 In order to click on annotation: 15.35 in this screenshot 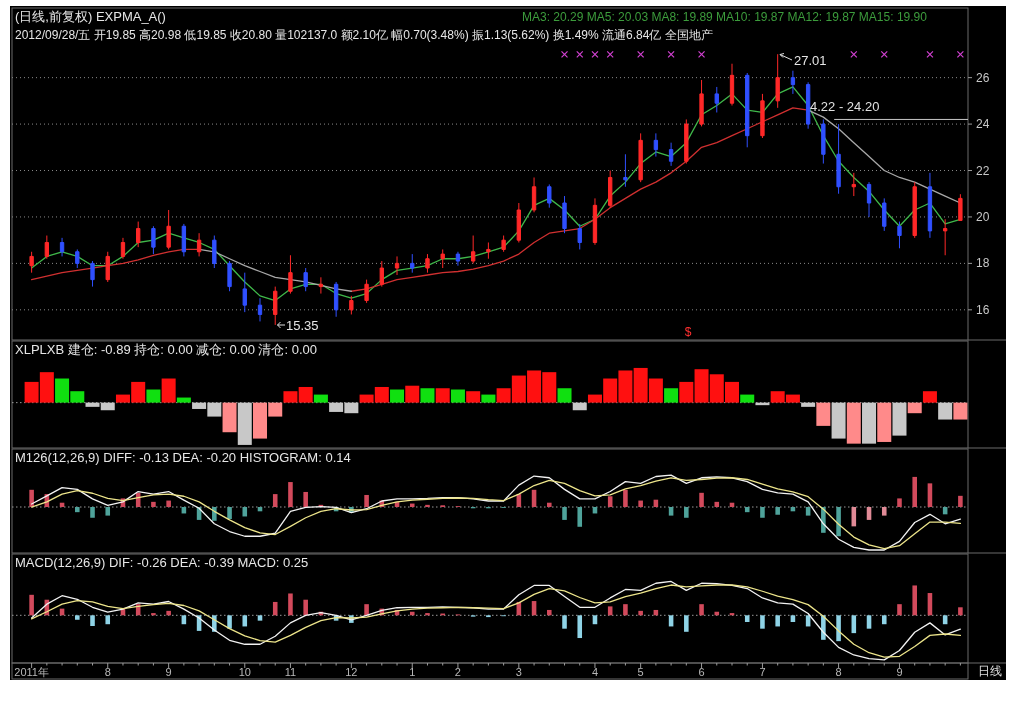, I will do `click(302, 325)`.